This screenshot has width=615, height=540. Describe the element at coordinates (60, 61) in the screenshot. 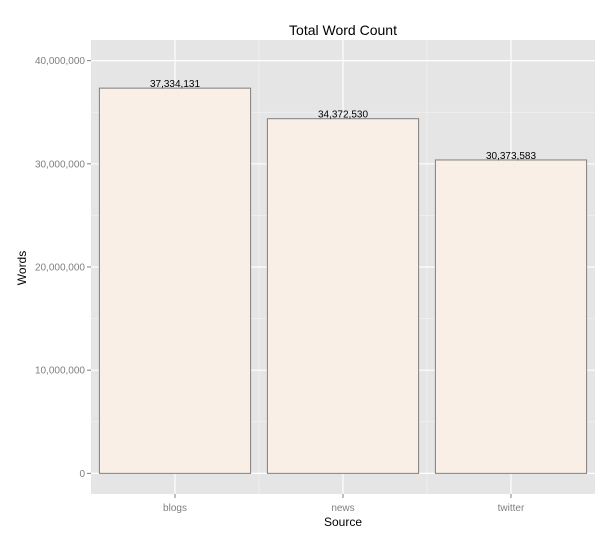

I see `y-tick-label: 40,000,000` at that location.